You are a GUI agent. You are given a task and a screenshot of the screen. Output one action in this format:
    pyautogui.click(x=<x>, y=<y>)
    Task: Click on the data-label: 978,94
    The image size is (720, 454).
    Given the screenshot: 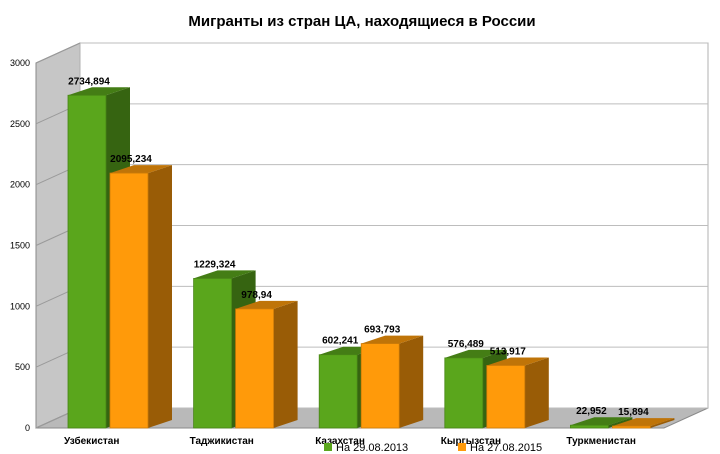 What is the action you would take?
    pyautogui.click(x=256, y=295)
    